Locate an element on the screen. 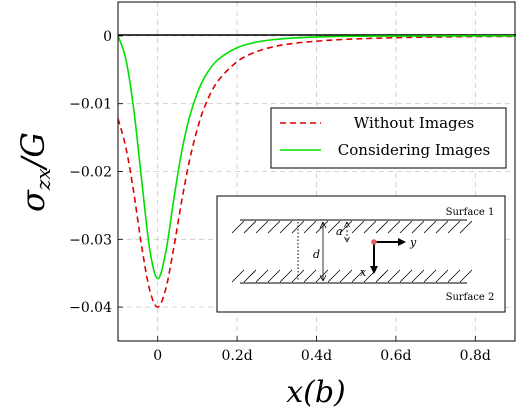  legend: Without Images Considering Images is located at coordinates (388, 138).